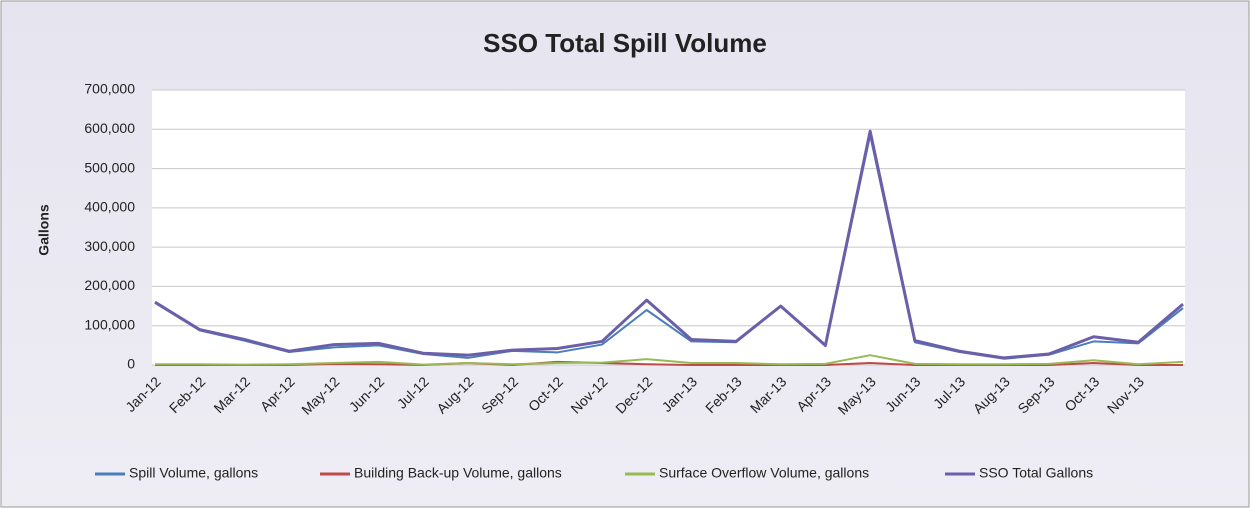 This screenshot has width=1250, height=508. I want to click on y-tick-label: 200,000, so click(109, 285).